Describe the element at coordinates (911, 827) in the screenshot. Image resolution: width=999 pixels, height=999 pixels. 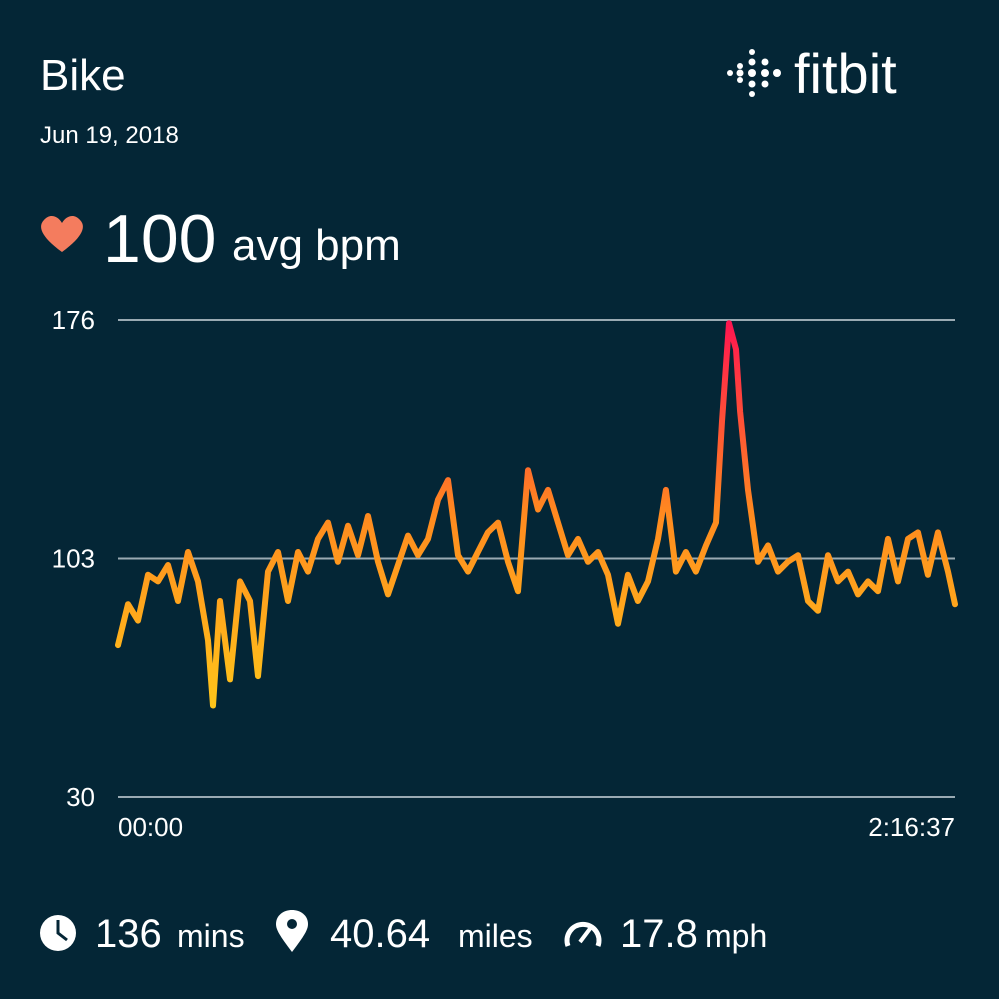
I see `x-tick-label: 2:16:37` at that location.